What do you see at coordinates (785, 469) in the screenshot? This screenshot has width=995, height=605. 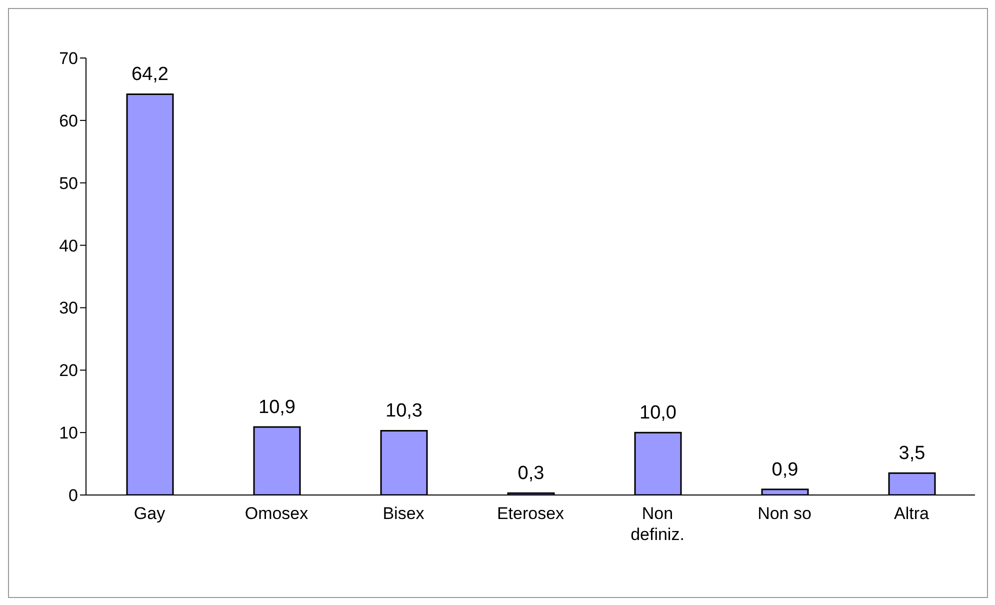 I see `data-label: 0,9` at bounding box center [785, 469].